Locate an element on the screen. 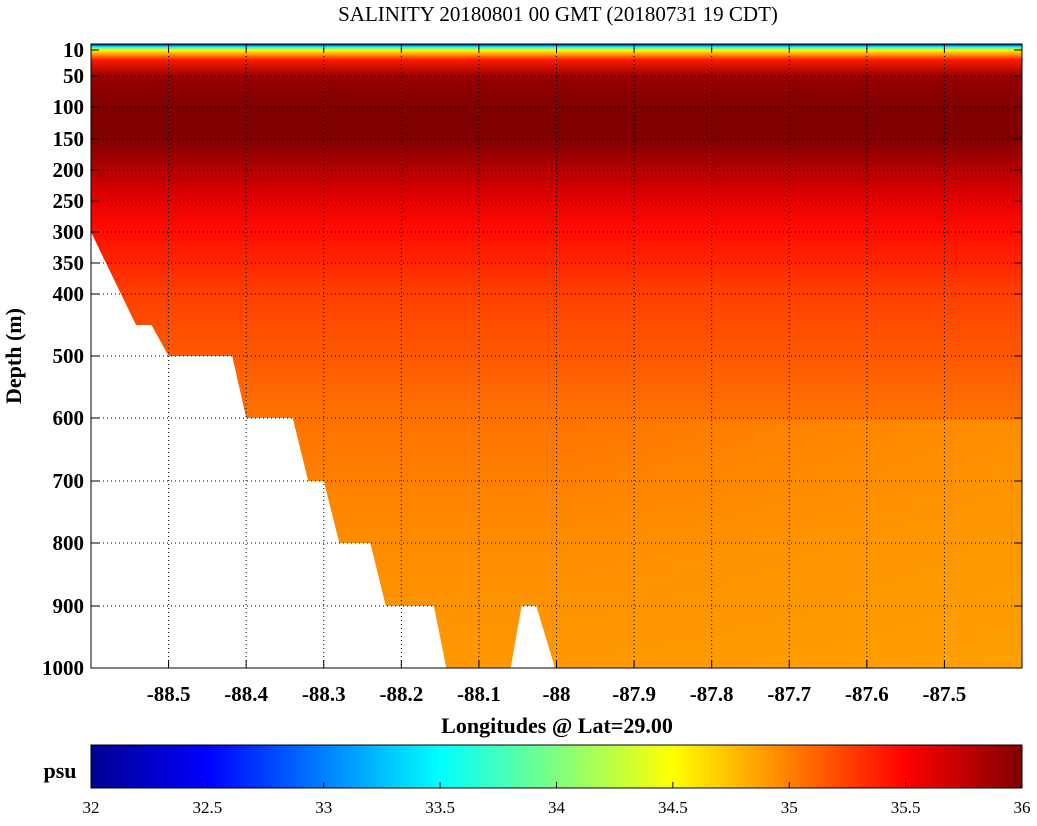 This screenshot has width=1037, height=826. y-tick-label: 300 is located at coordinates (69, 232).